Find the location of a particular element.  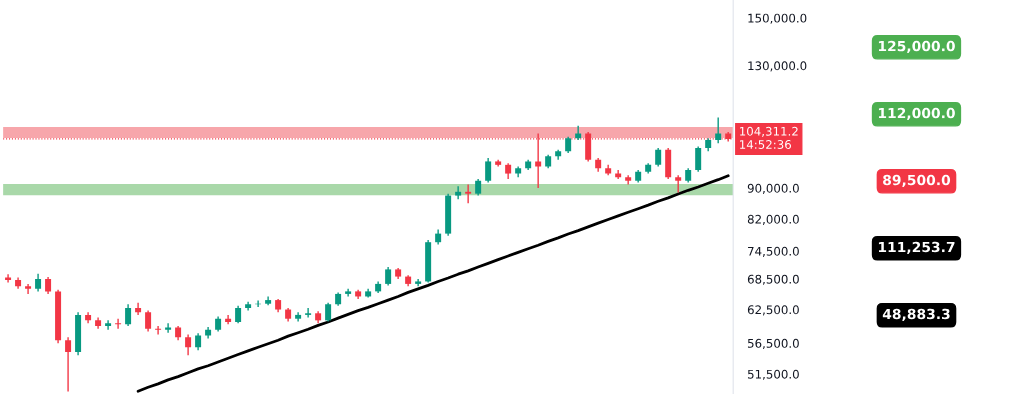

y-tick-label: 90,000.0 is located at coordinates (773, 188).